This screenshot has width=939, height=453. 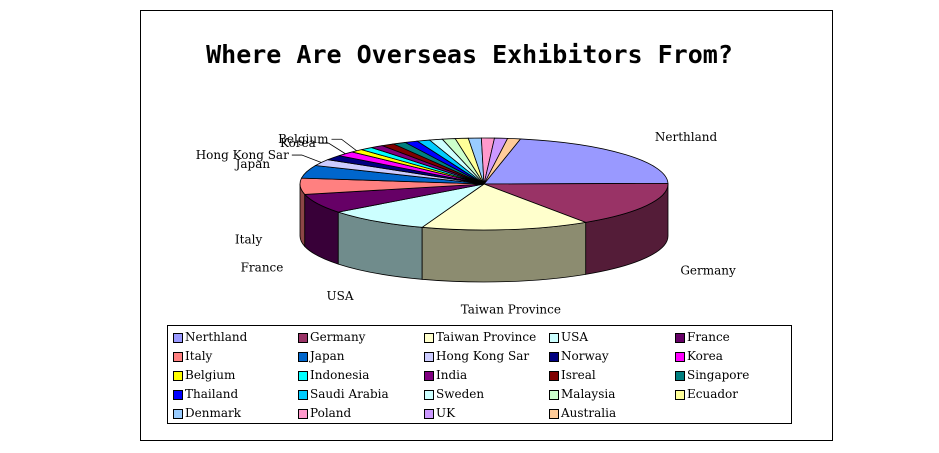 I want to click on legend-label-japan: Japan, so click(x=327, y=356).